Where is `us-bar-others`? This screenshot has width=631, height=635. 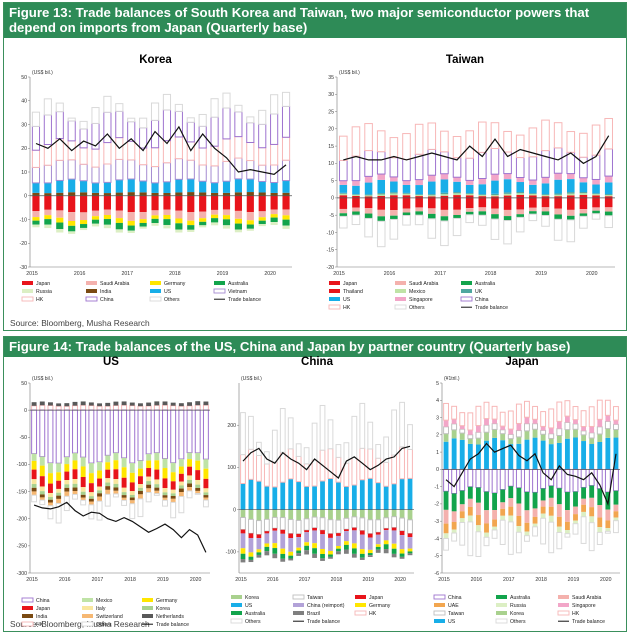 us-bar-others is located at coordinates (140, 508).